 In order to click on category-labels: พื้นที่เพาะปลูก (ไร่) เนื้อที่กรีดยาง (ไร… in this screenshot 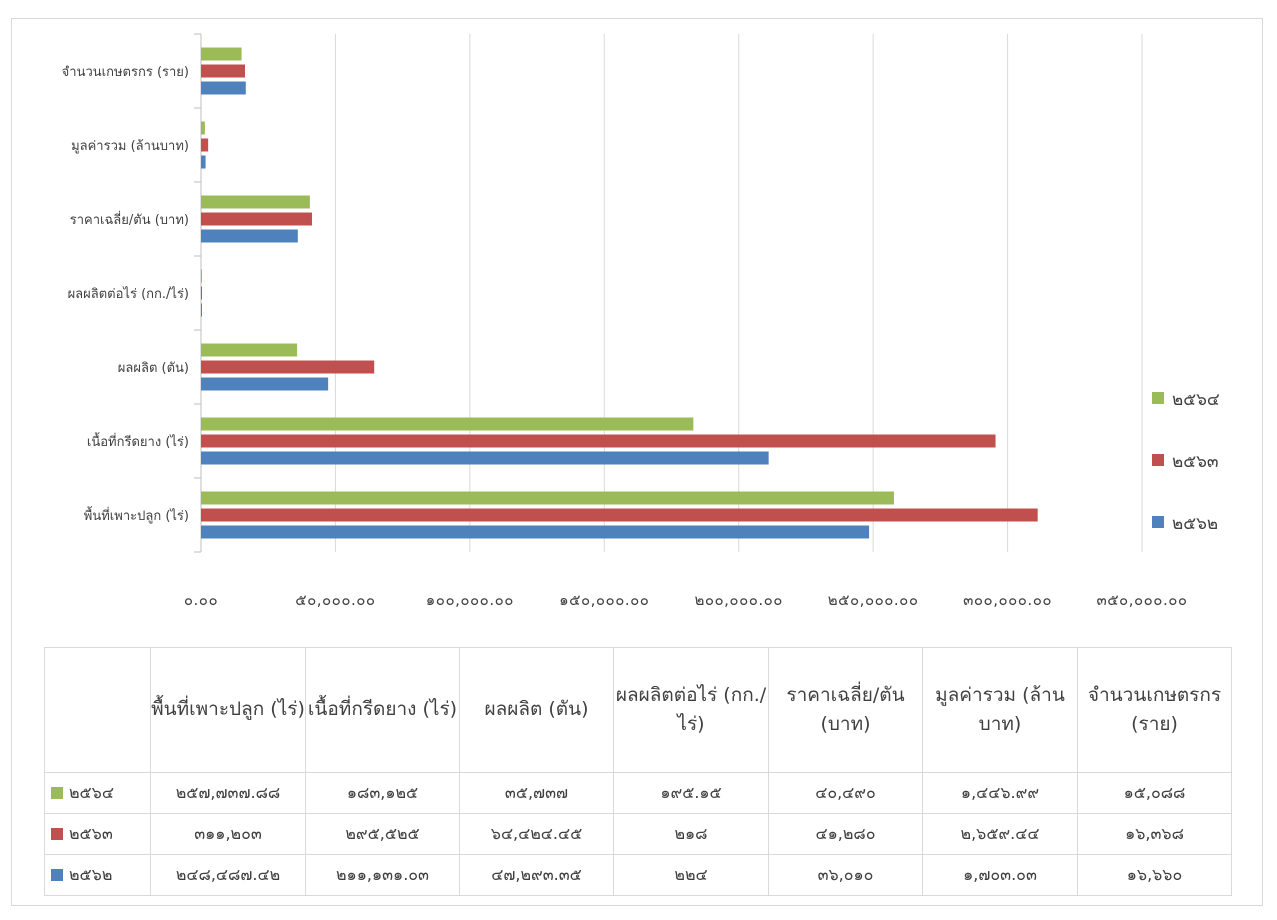, I will do `click(125, 294)`.